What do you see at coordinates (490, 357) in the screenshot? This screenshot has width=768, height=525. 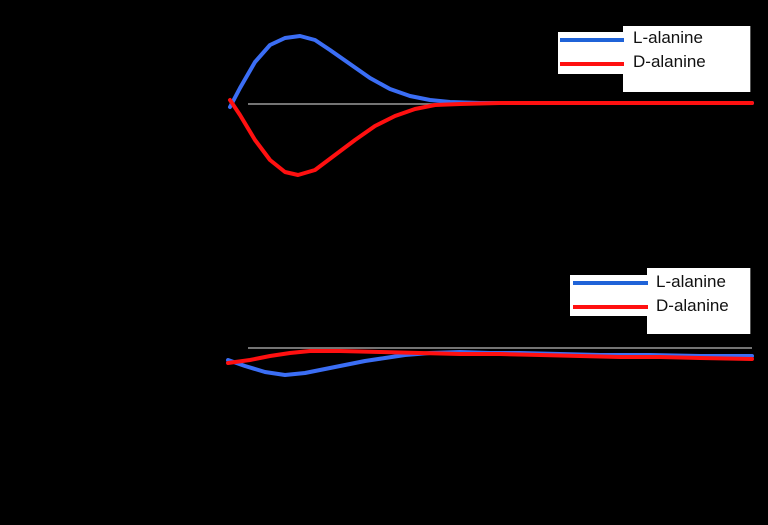 I see `bottom-series-d-alanine` at bounding box center [490, 357].